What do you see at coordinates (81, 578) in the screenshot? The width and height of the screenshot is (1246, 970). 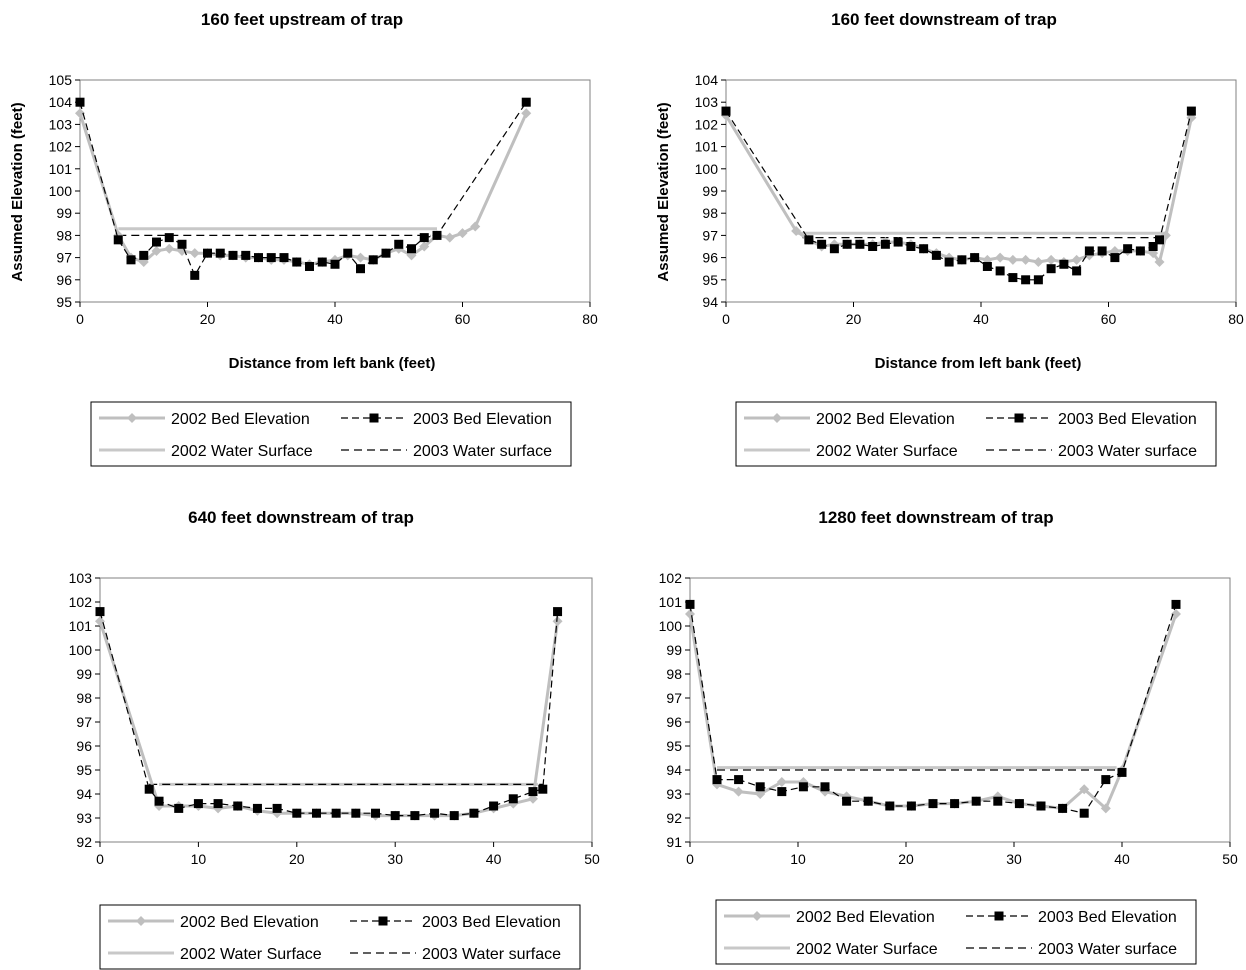 I see `y-tick-label: 103` at bounding box center [81, 578].